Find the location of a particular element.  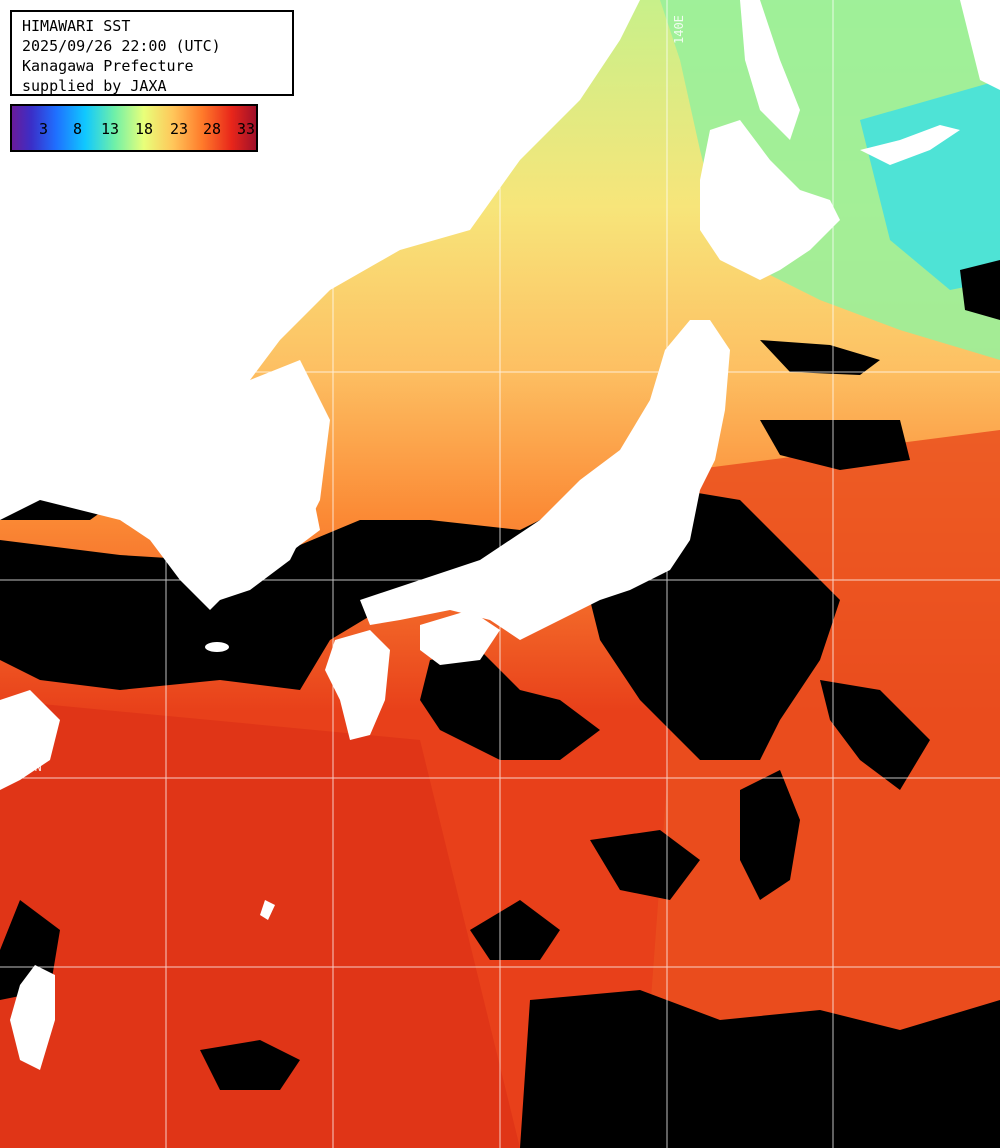

land-honshu is located at coordinates (545, 480).